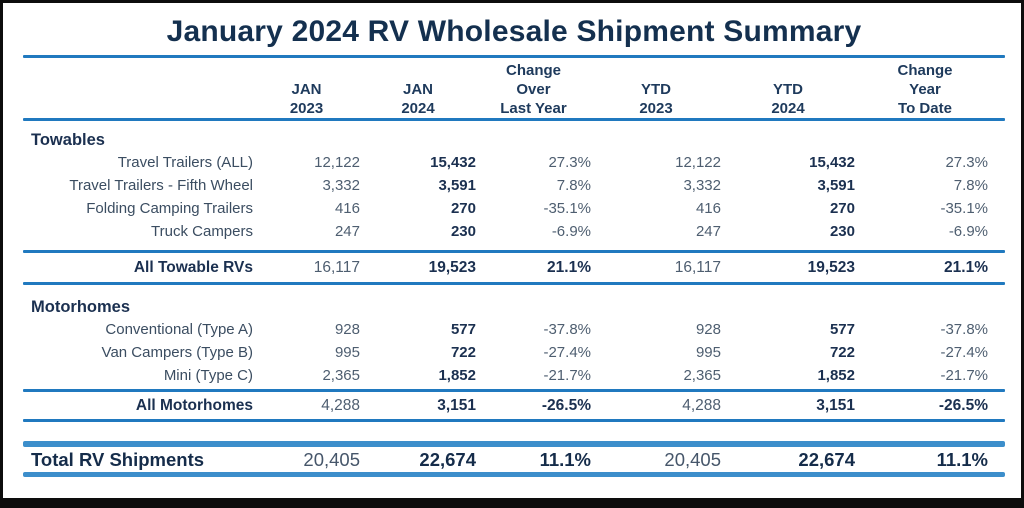 This screenshot has height=508, width=1024. What do you see at coordinates (573, 185) in the screenshot?
I see `cell-change-over-last-year: 7.8%` at bounding box center [573, 185].